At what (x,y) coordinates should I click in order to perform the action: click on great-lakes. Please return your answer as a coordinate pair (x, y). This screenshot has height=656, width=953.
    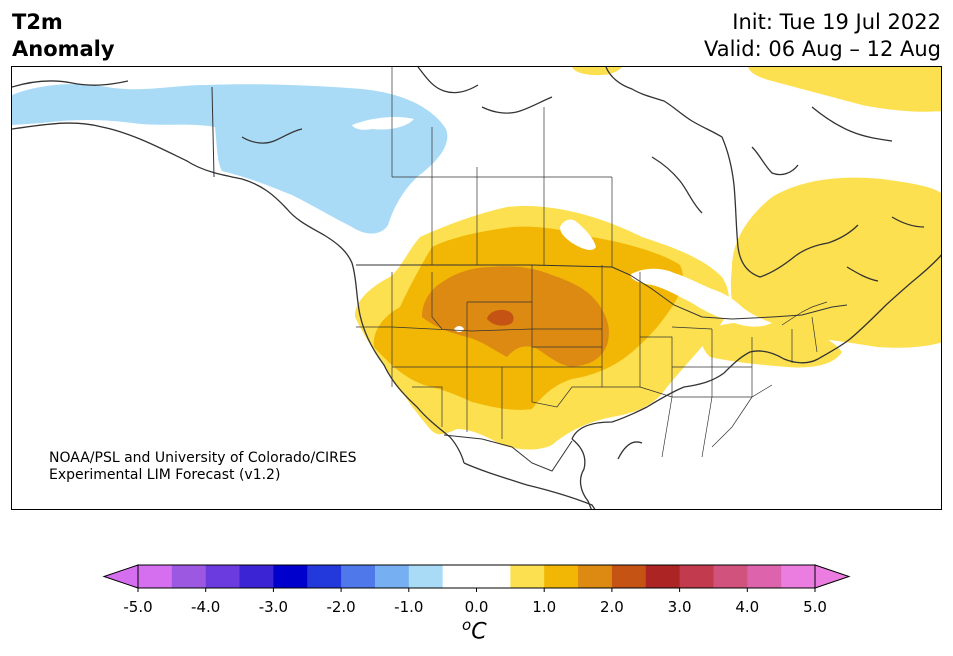
    Looking at the image, I should click on (701, 297).